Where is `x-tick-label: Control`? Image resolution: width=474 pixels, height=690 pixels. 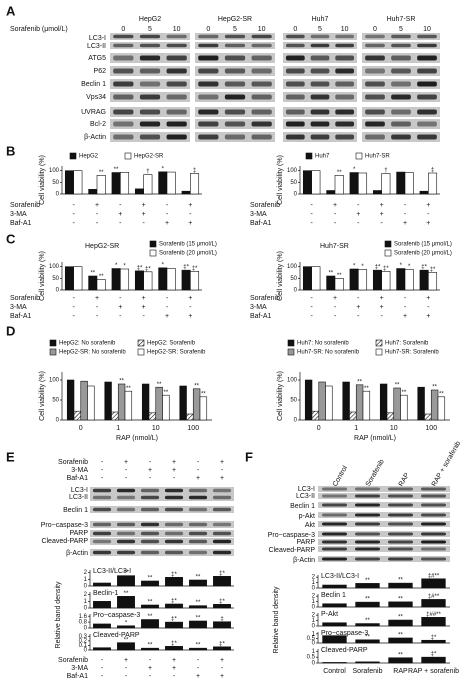 x-tick-label: Control is located at coordinates (334, 671).